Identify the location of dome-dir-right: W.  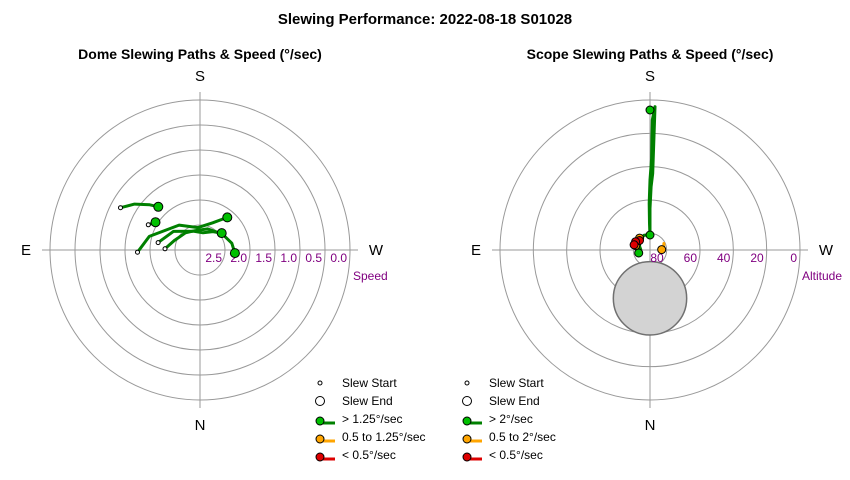
(376, 250).